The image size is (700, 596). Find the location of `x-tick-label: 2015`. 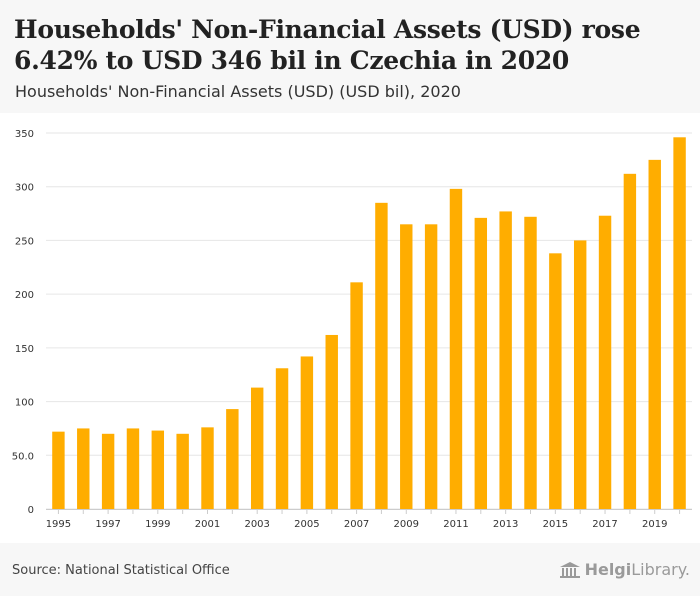

x-tick-label: 2015 is located at coordinates (555, 524).